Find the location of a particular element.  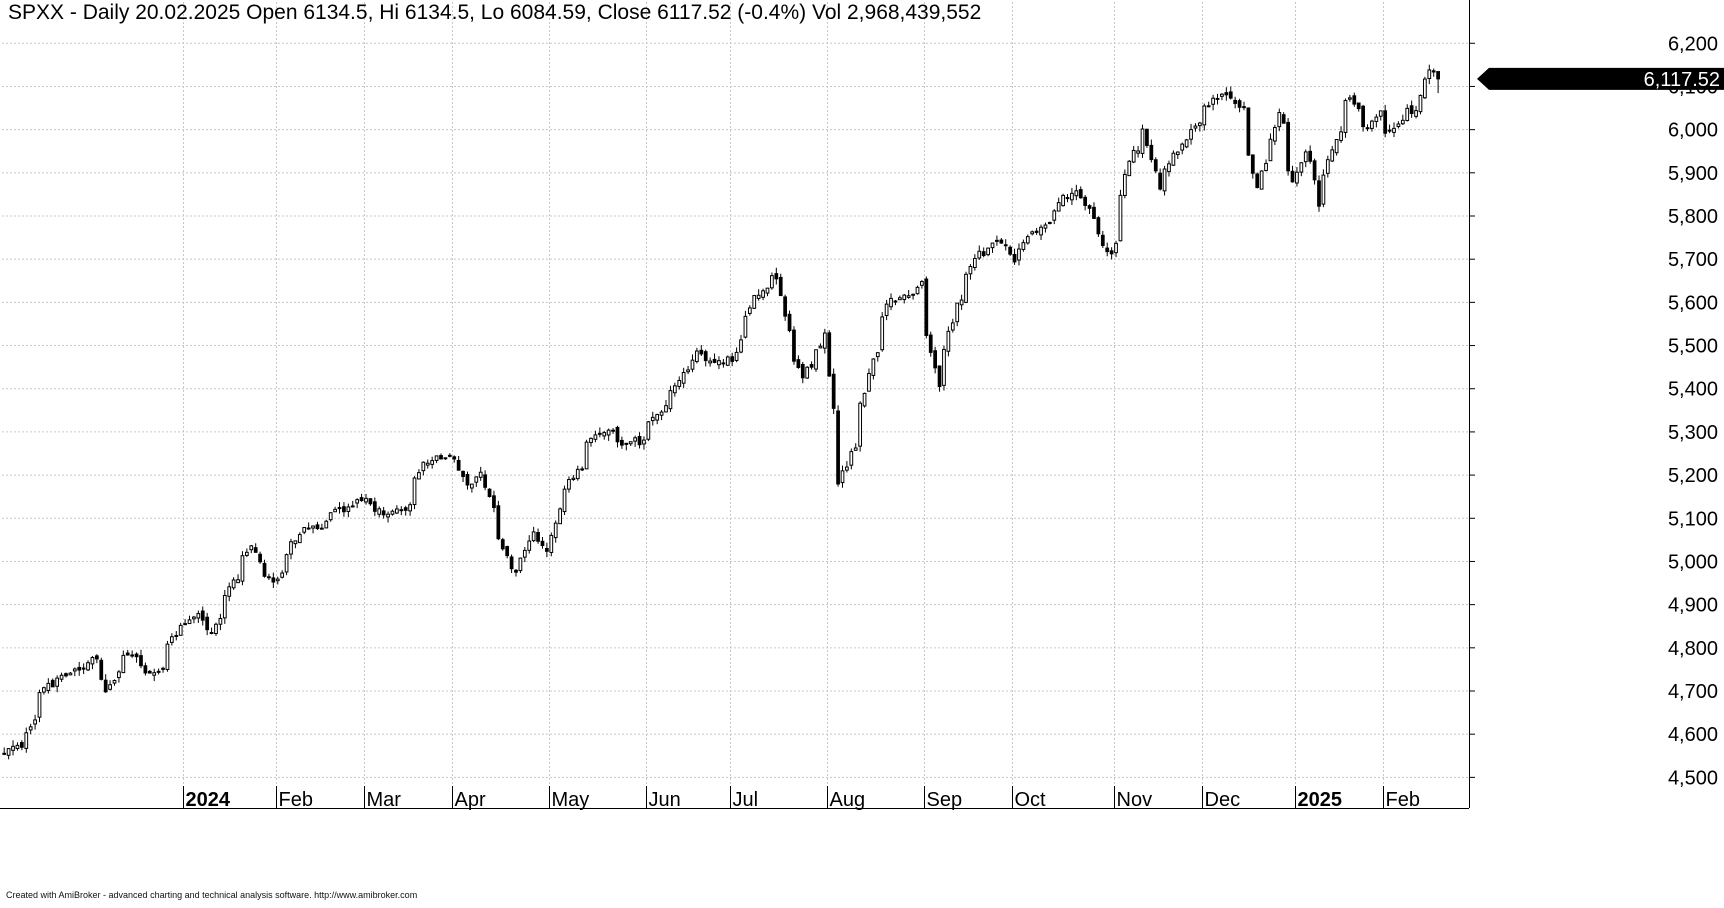

y-tick-label: 4,900 is located at coordinates (1693, 606).